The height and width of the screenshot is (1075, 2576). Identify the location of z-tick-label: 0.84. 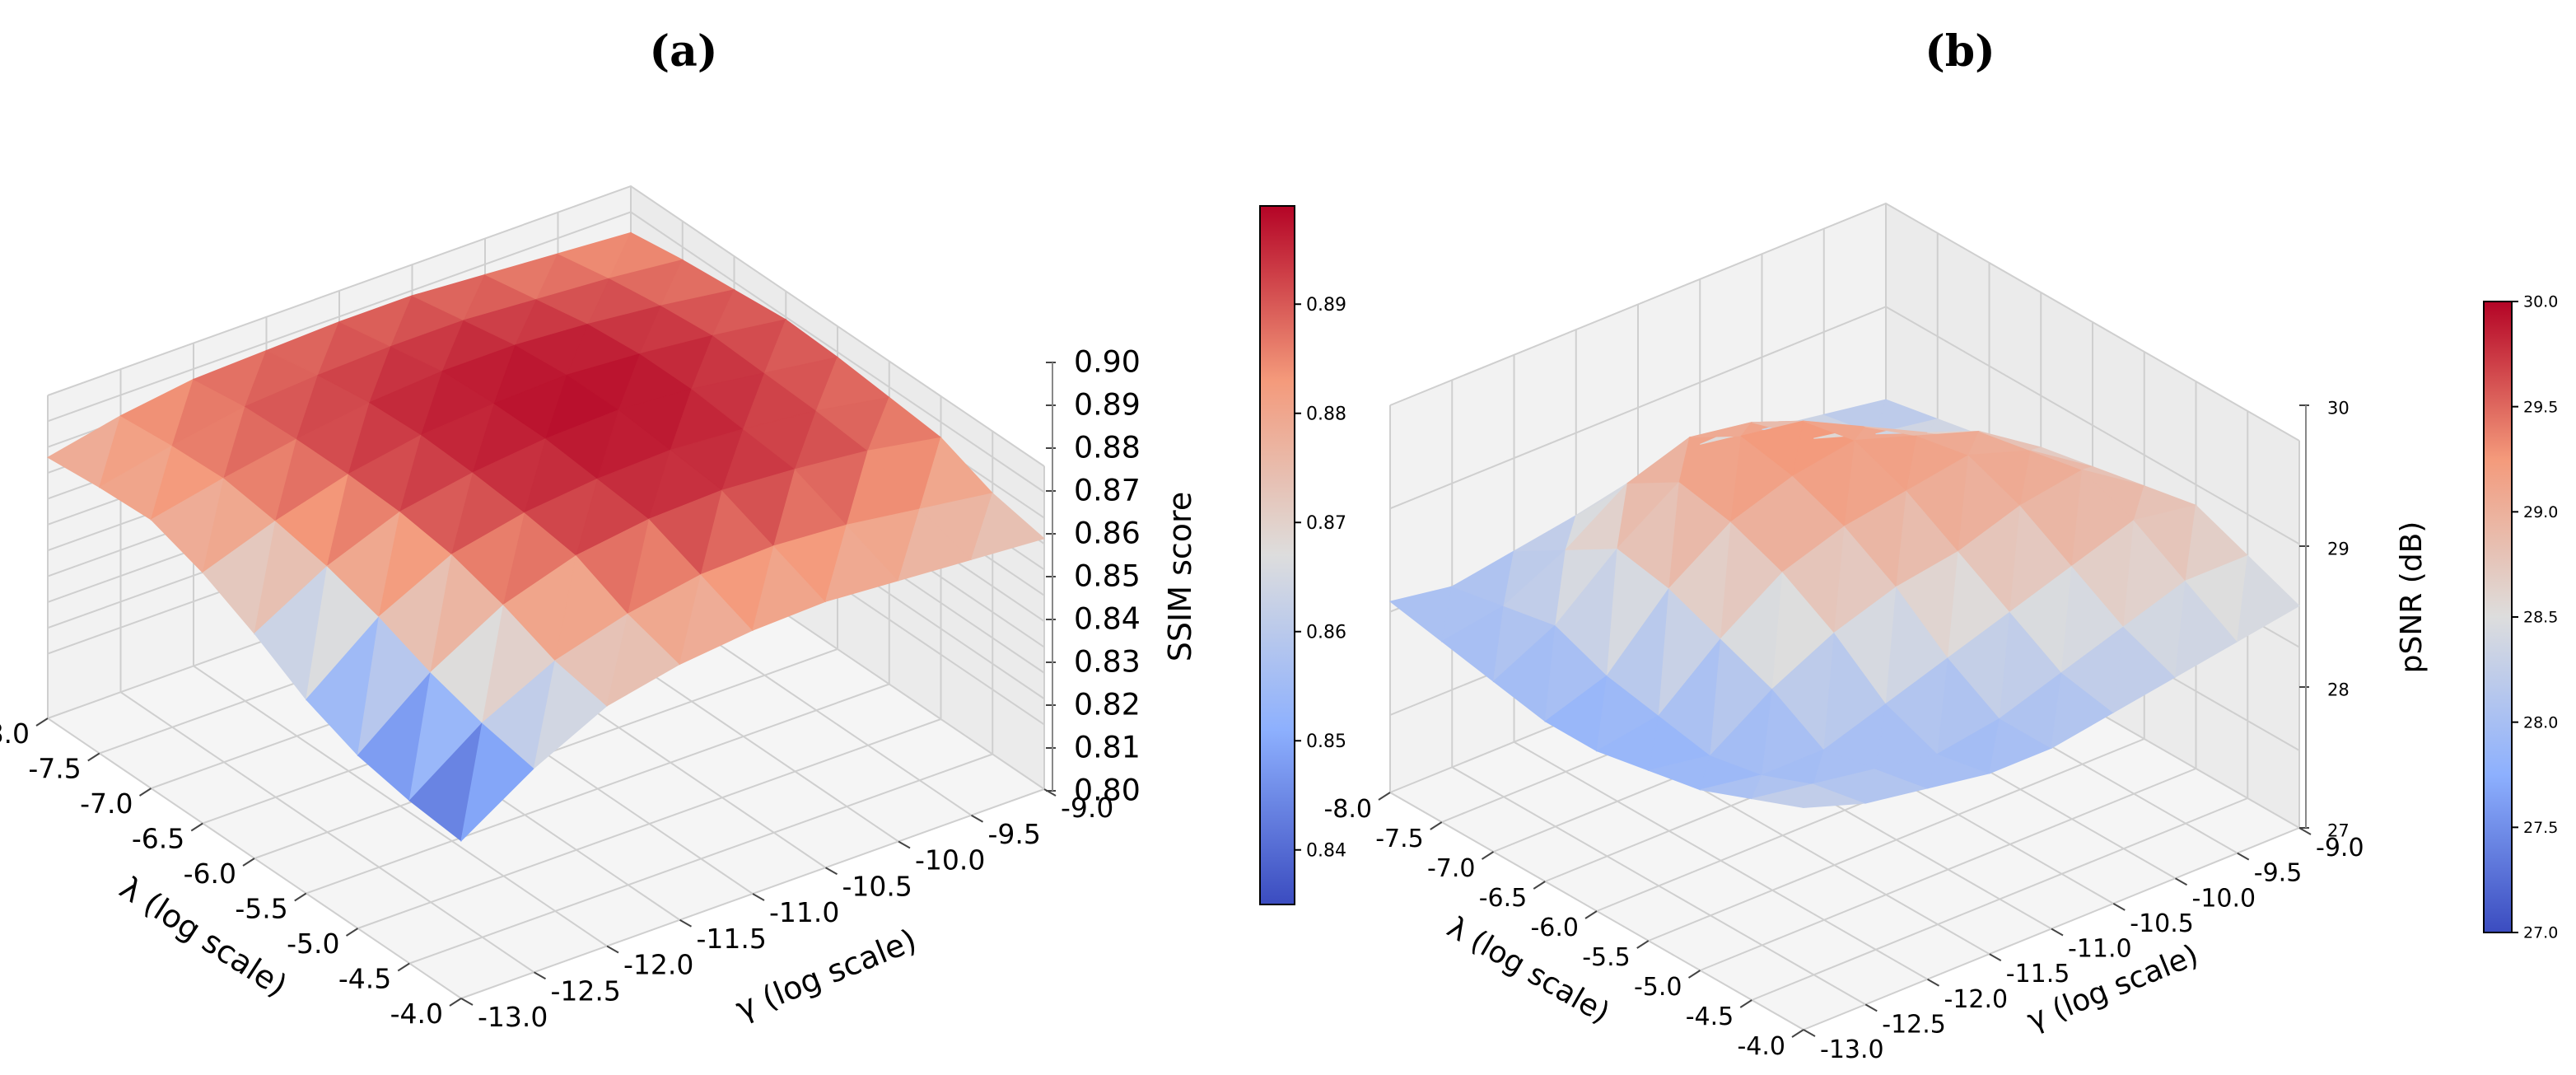
(1107, 619).